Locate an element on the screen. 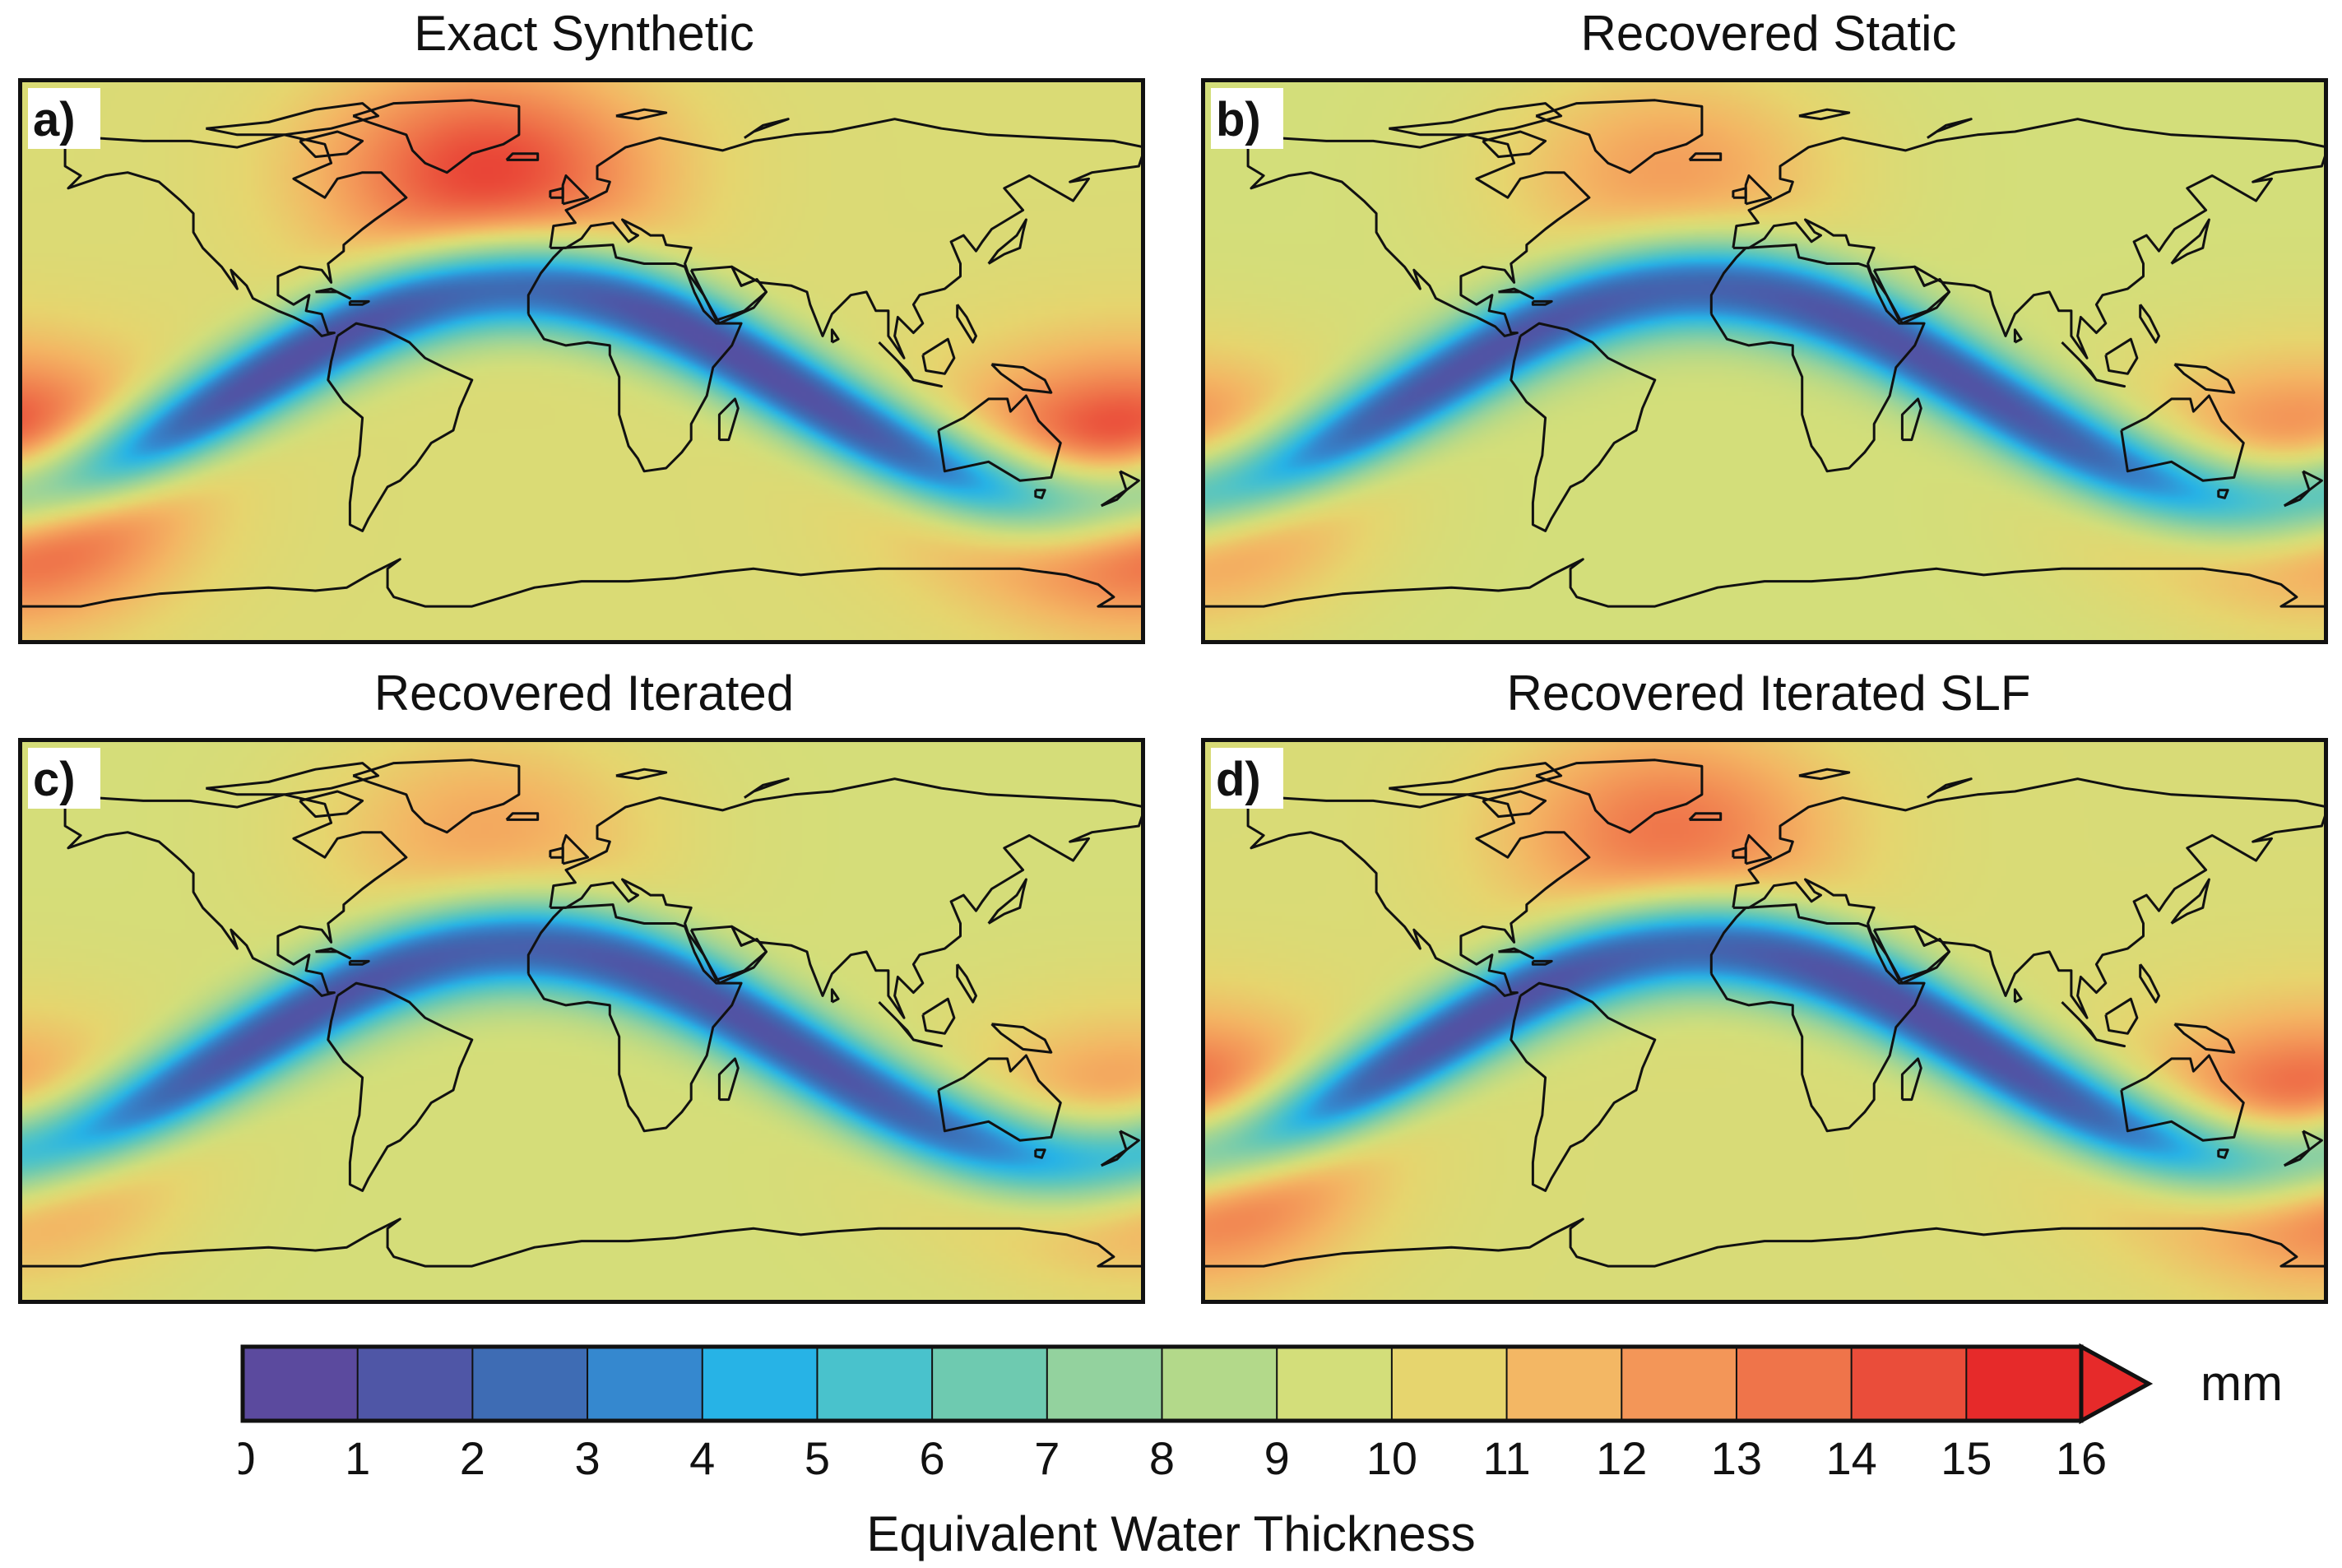 This screenshot has width=2342, height=1568. colorbar-tick-label: 13 is located at coordinates (1736, 1458).